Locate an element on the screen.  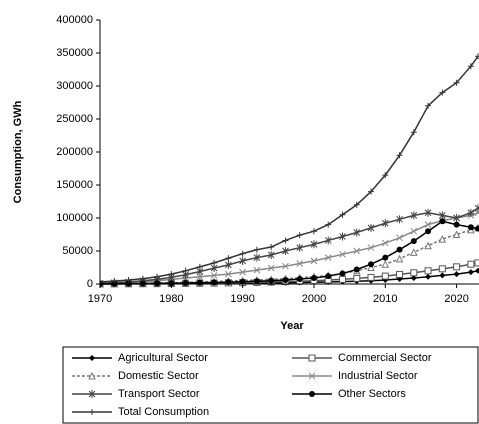
x-axis-label: Year is located at coordinates (292, 326).